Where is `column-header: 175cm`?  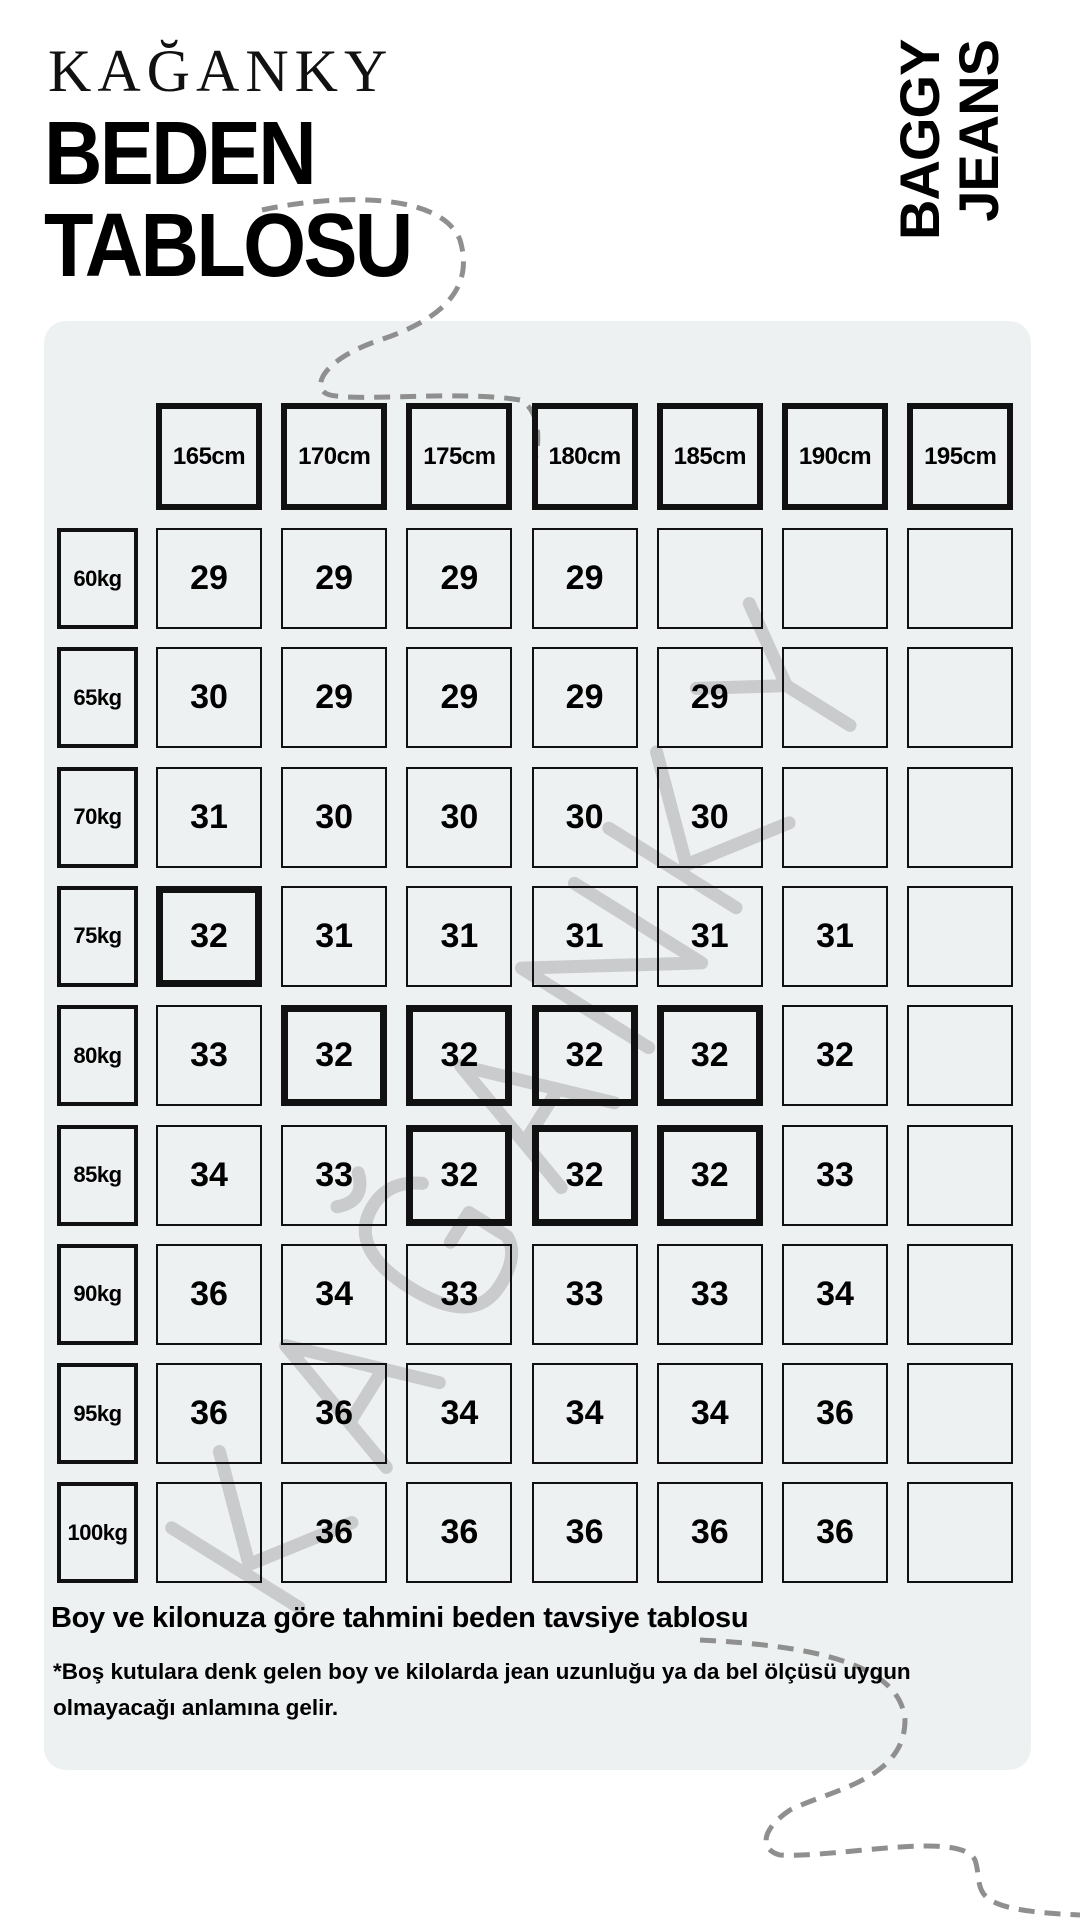 column-header: 175cm is located at coordinates (459, 456).